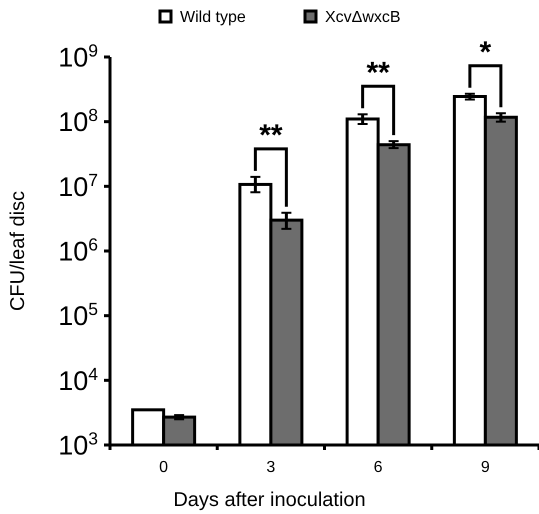  What do you see at coordinates (378, 467) in the screenshot?
I see `x-tick-label: 6` at bounding box center [378, 467].